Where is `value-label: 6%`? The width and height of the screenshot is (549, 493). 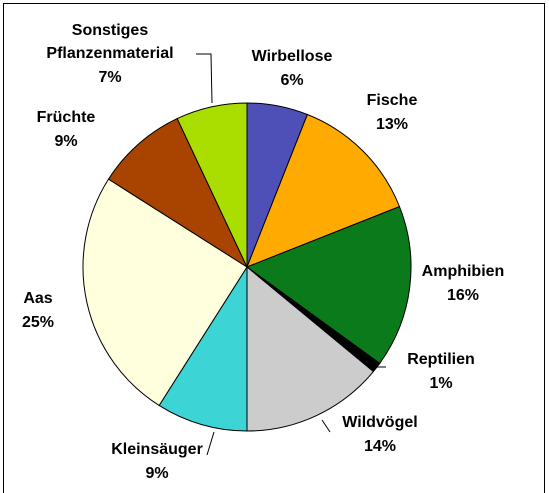 value-label: 6% is located at coordinates (291, 80).